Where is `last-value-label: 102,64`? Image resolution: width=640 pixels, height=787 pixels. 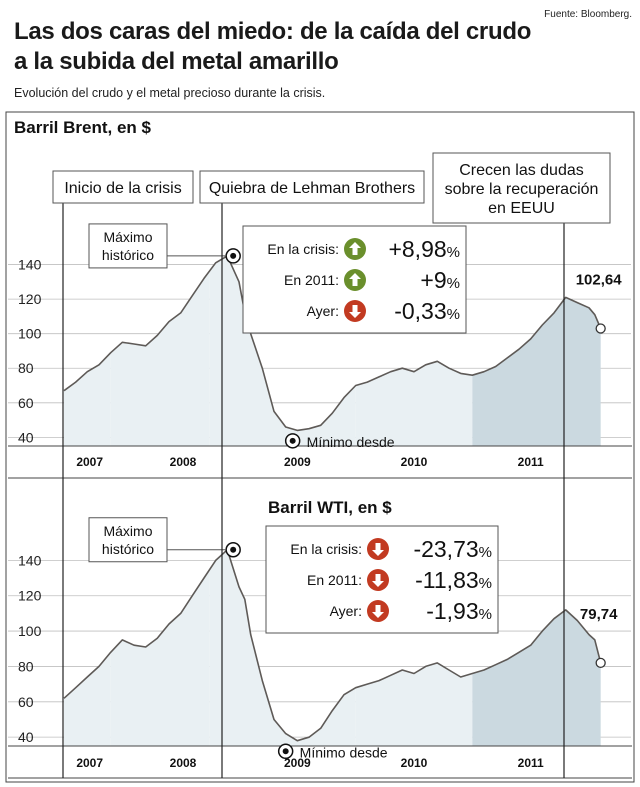 last-value-label: 102,64 is located at coordinates (599, 279).